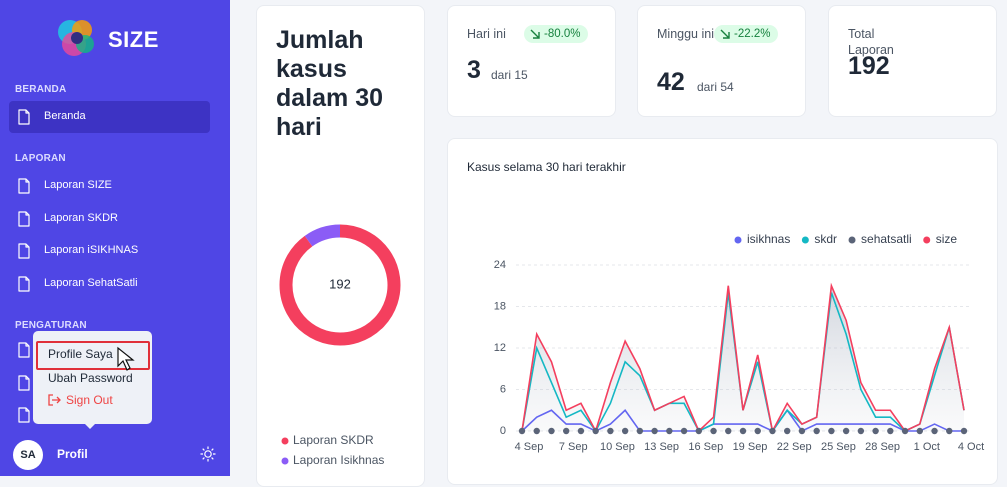 The image size is (1007, 487). Describe the element at coordinates (750, 447) in the screenshot. I see `x-tick-label: 19 Sep` at that location.